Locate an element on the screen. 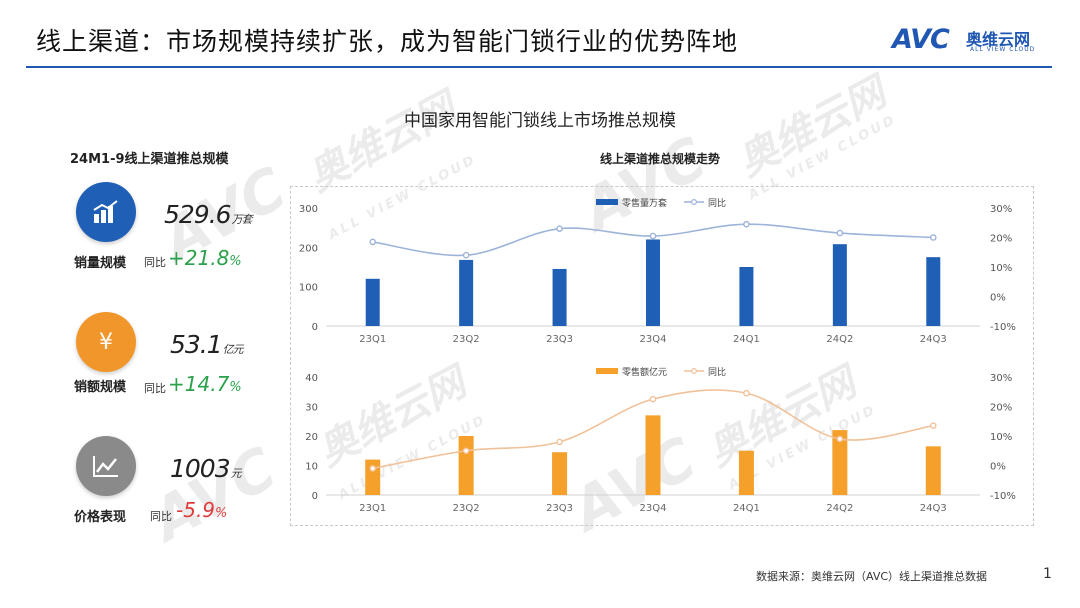 The image size is (1080, 608). kpi-unit: 万套 is located at coordinates (242, 219).